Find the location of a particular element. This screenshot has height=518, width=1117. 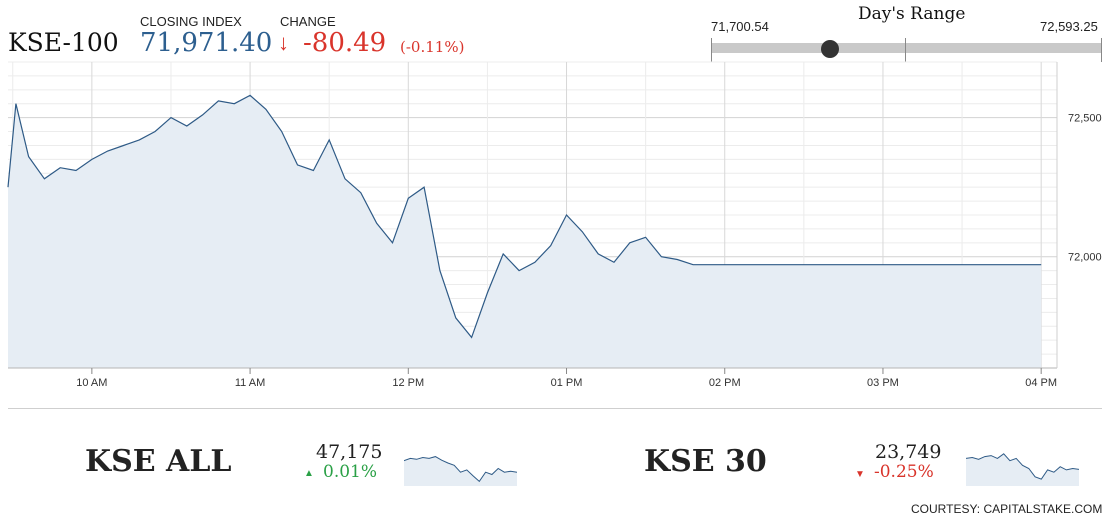

up-arrow-icon: ▲ is located at coordinates (309, 473).